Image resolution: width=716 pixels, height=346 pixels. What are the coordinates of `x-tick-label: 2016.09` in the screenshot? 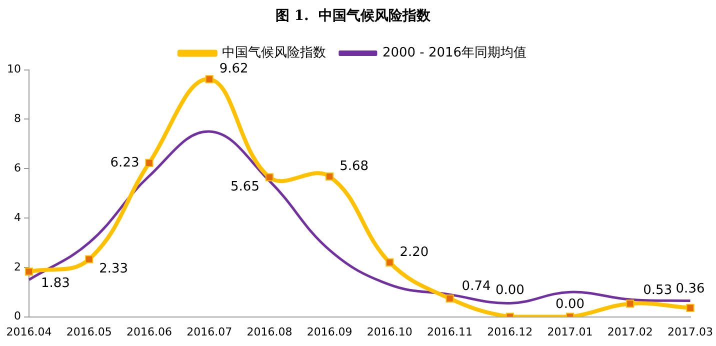 It's located at (329, 331).